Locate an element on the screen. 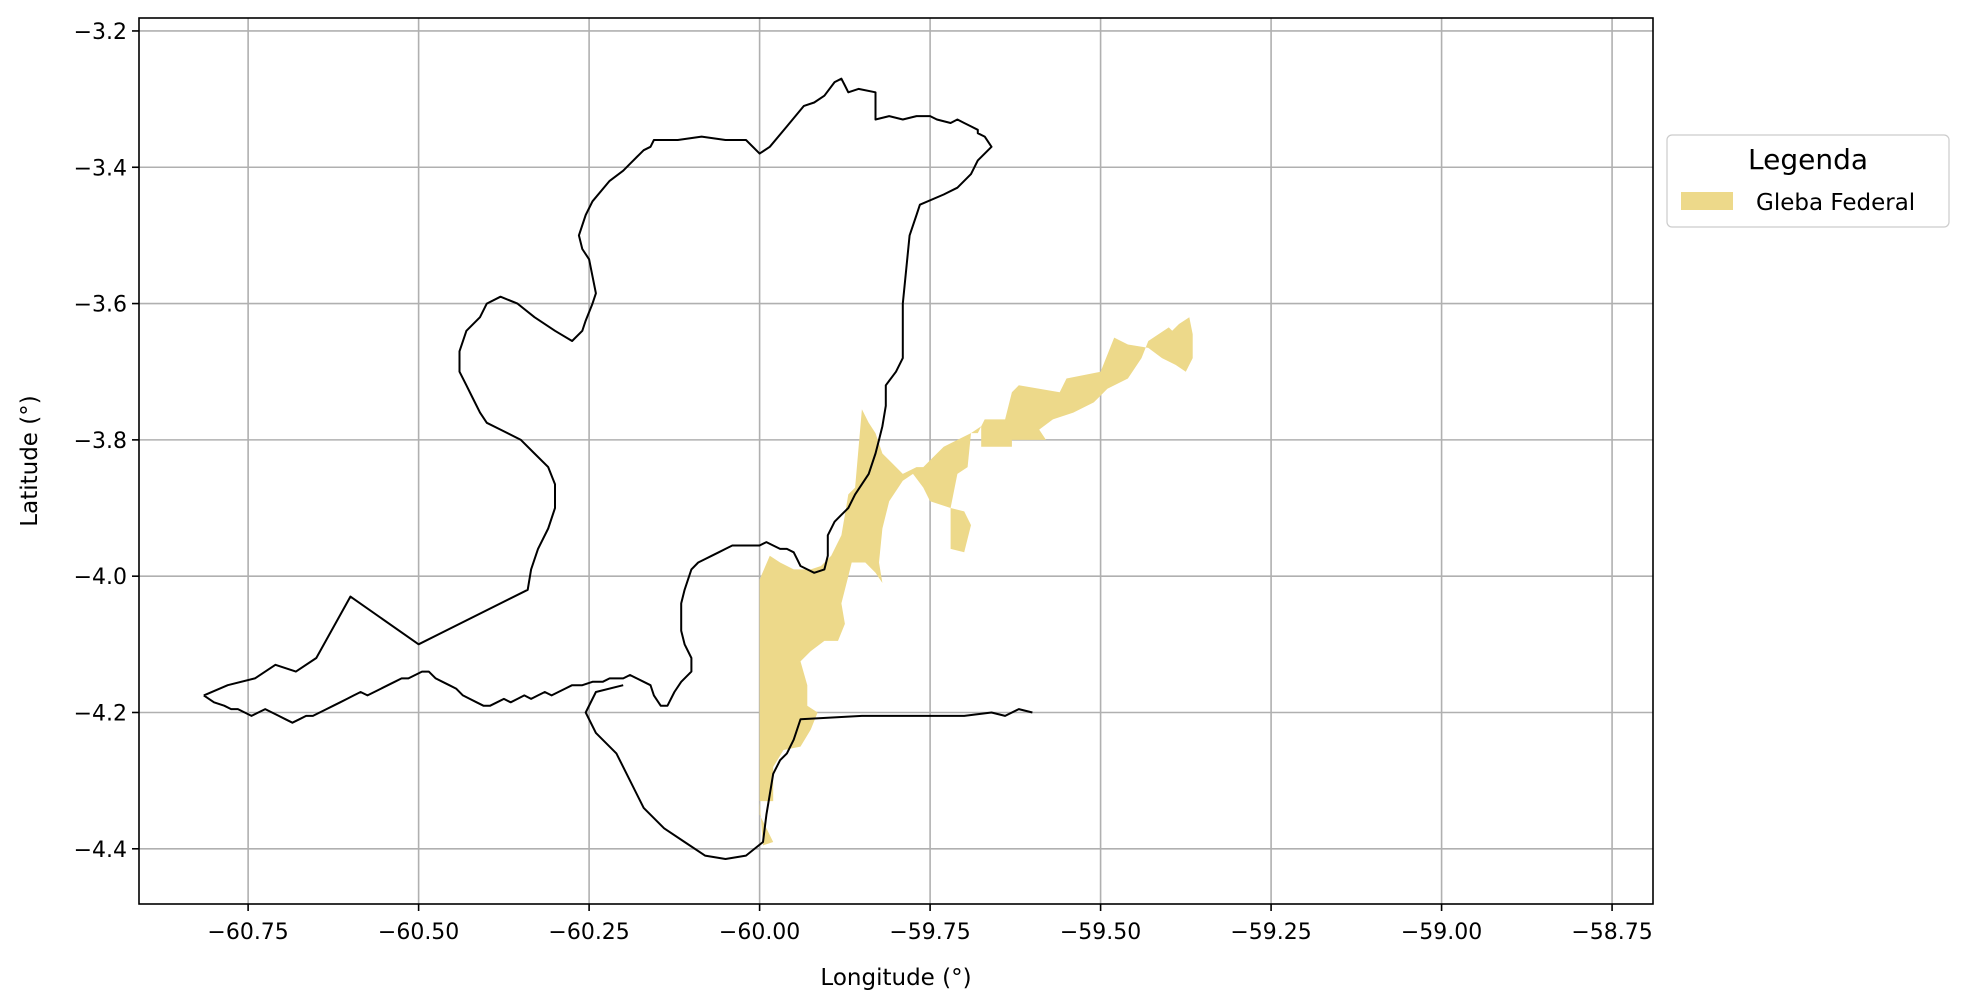 The height and width of the screenshot is (1006, 1965). x-tick-label-3: −60.00 is located at coordinates (759, 932).